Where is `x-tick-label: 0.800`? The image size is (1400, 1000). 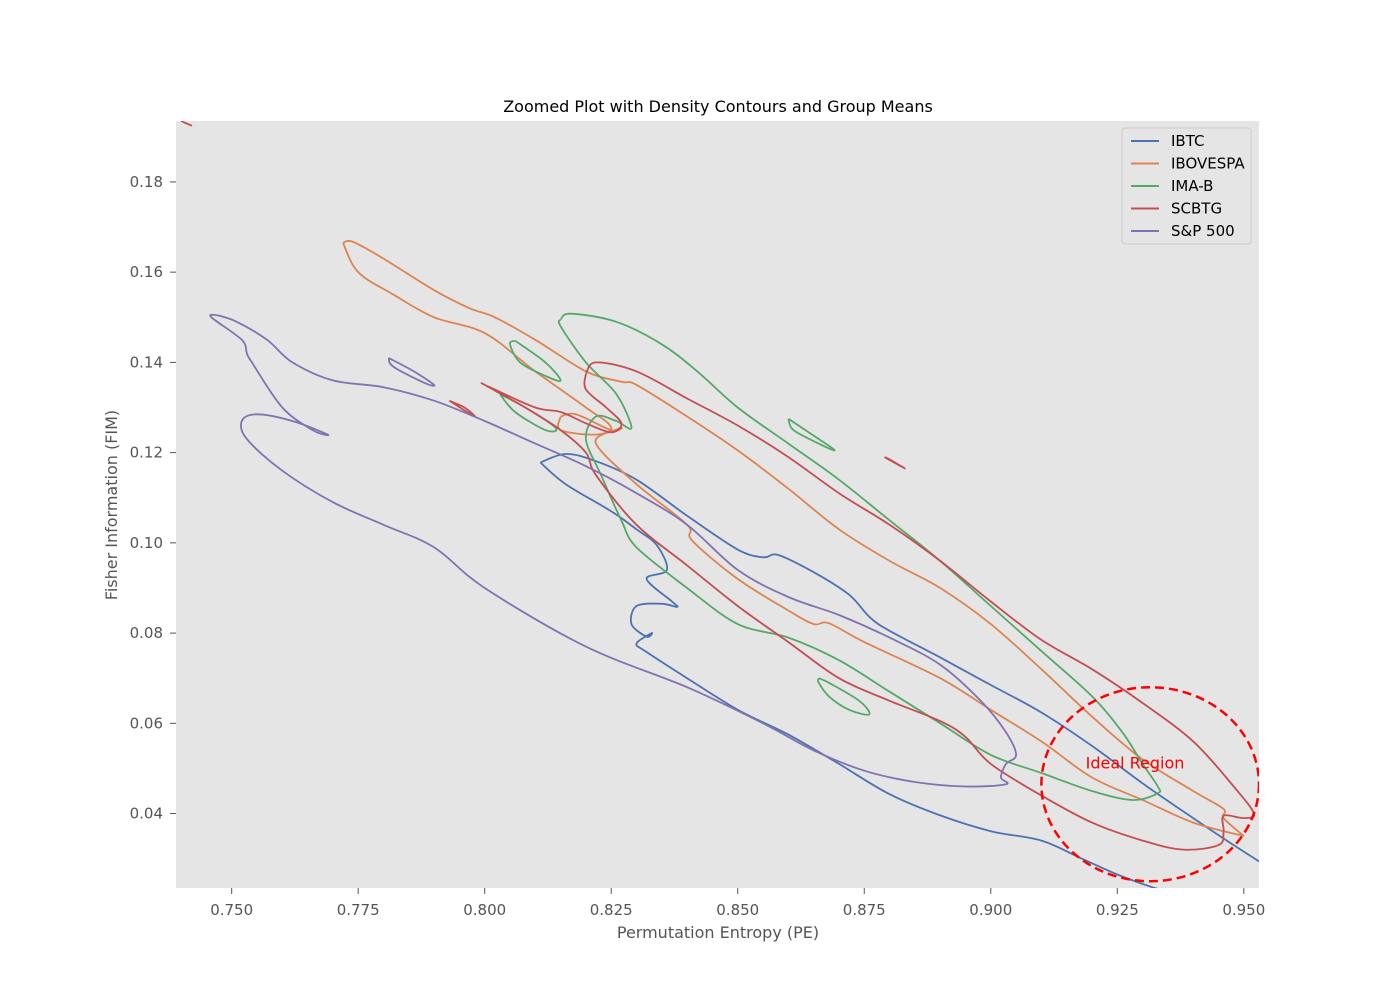 x-tick-label: 0.800 is located at coordinates (484, 910).